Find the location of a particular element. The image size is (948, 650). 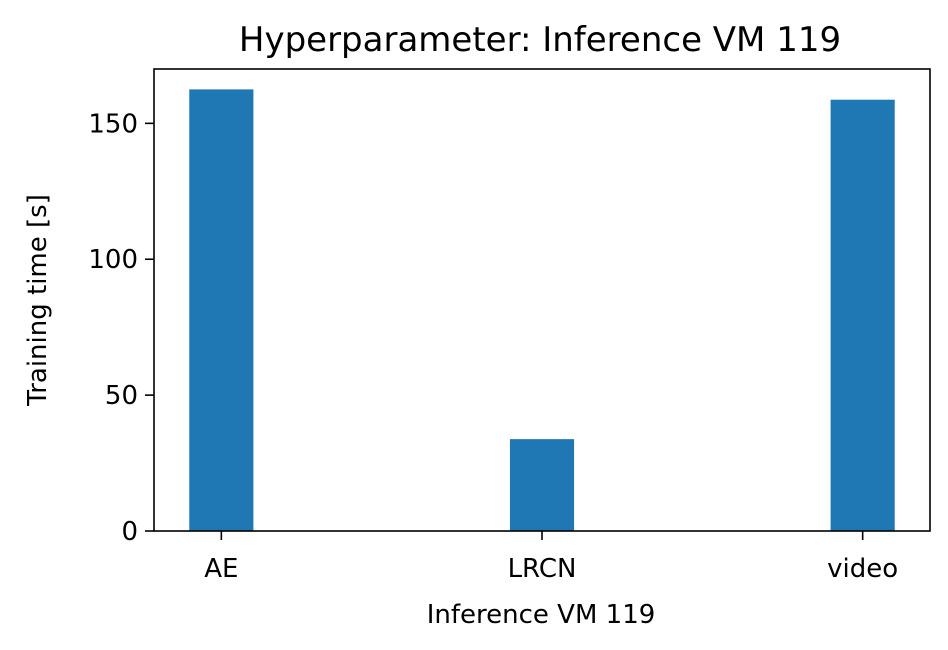

y-axis-label: Training time [s] is located at coordinates (38, 300).